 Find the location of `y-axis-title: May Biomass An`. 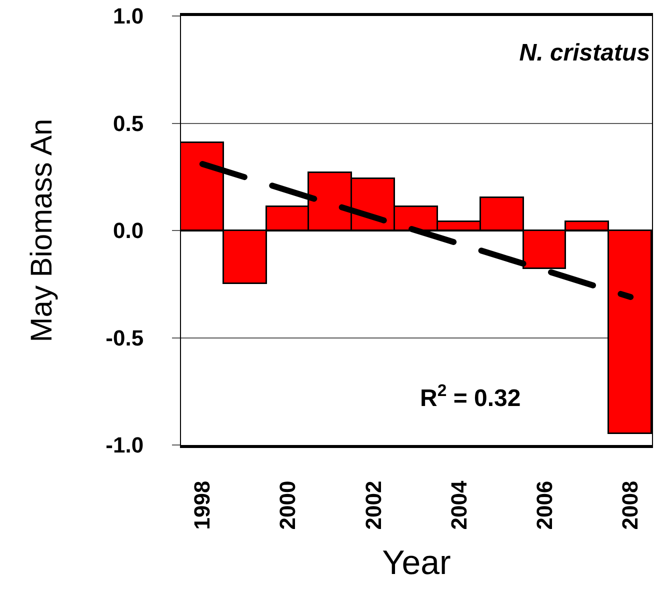

y-axis-title: May Biomass An is located at coordinates (42, 230).